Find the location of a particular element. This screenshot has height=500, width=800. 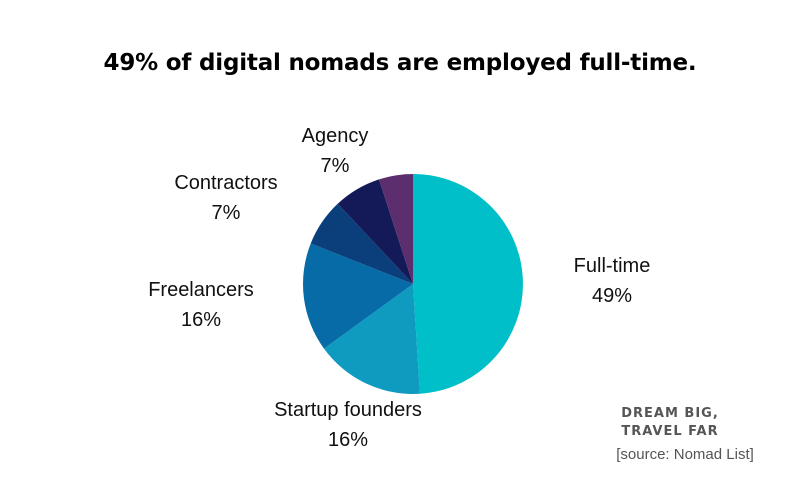

brand-line-1: DREAM BIG, is located at coordinates (670, 413).